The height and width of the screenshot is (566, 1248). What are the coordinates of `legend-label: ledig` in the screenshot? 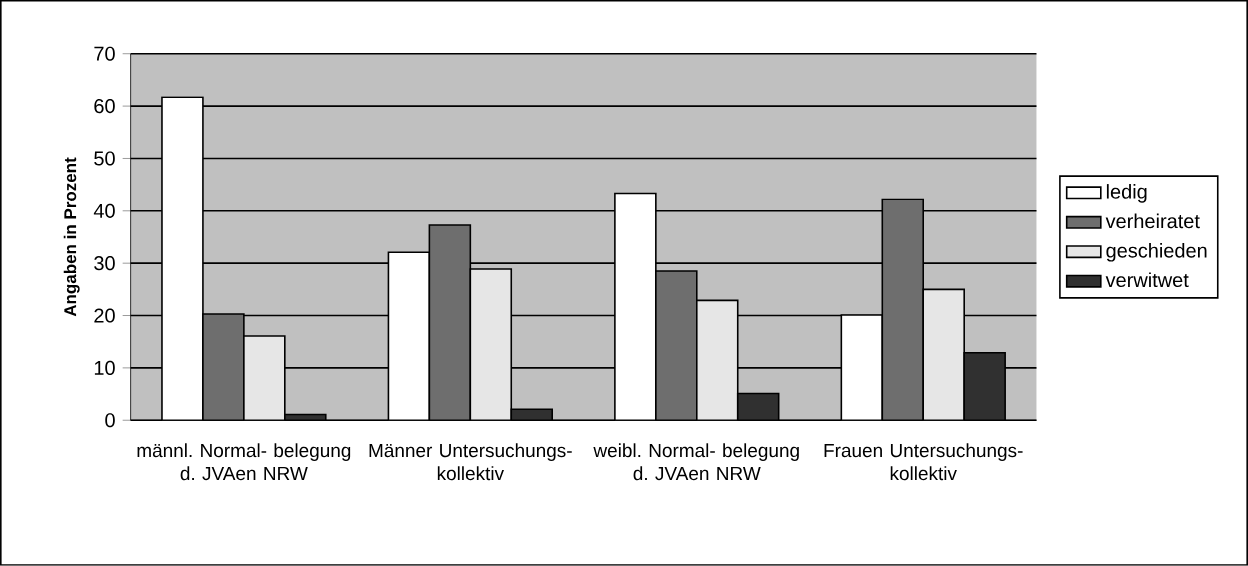 It's located at (1126, 193).